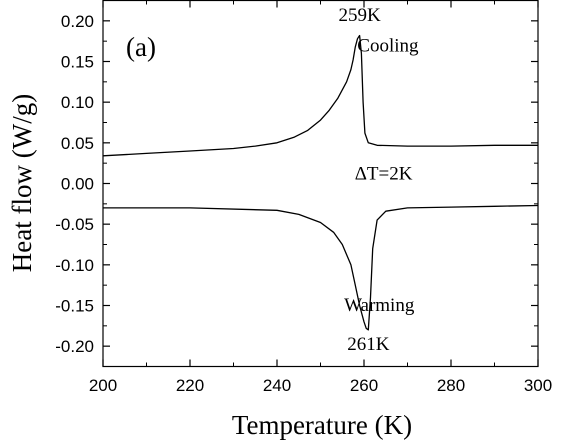 The image size is (567, 441). I want to click on annotation-label: 261K, so click(368, 344).